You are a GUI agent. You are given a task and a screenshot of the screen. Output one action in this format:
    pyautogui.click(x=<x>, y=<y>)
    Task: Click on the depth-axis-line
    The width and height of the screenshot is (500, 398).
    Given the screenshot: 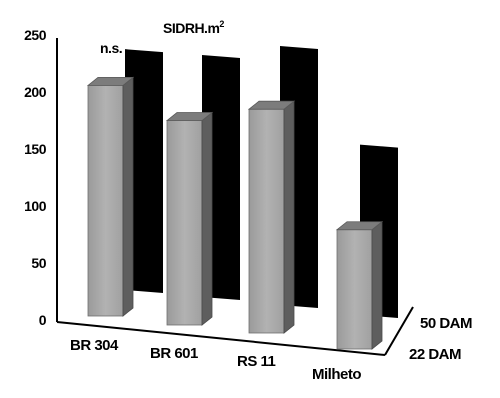 What is the action you would take?
    pyautogui.click(x=399, y=331)
    